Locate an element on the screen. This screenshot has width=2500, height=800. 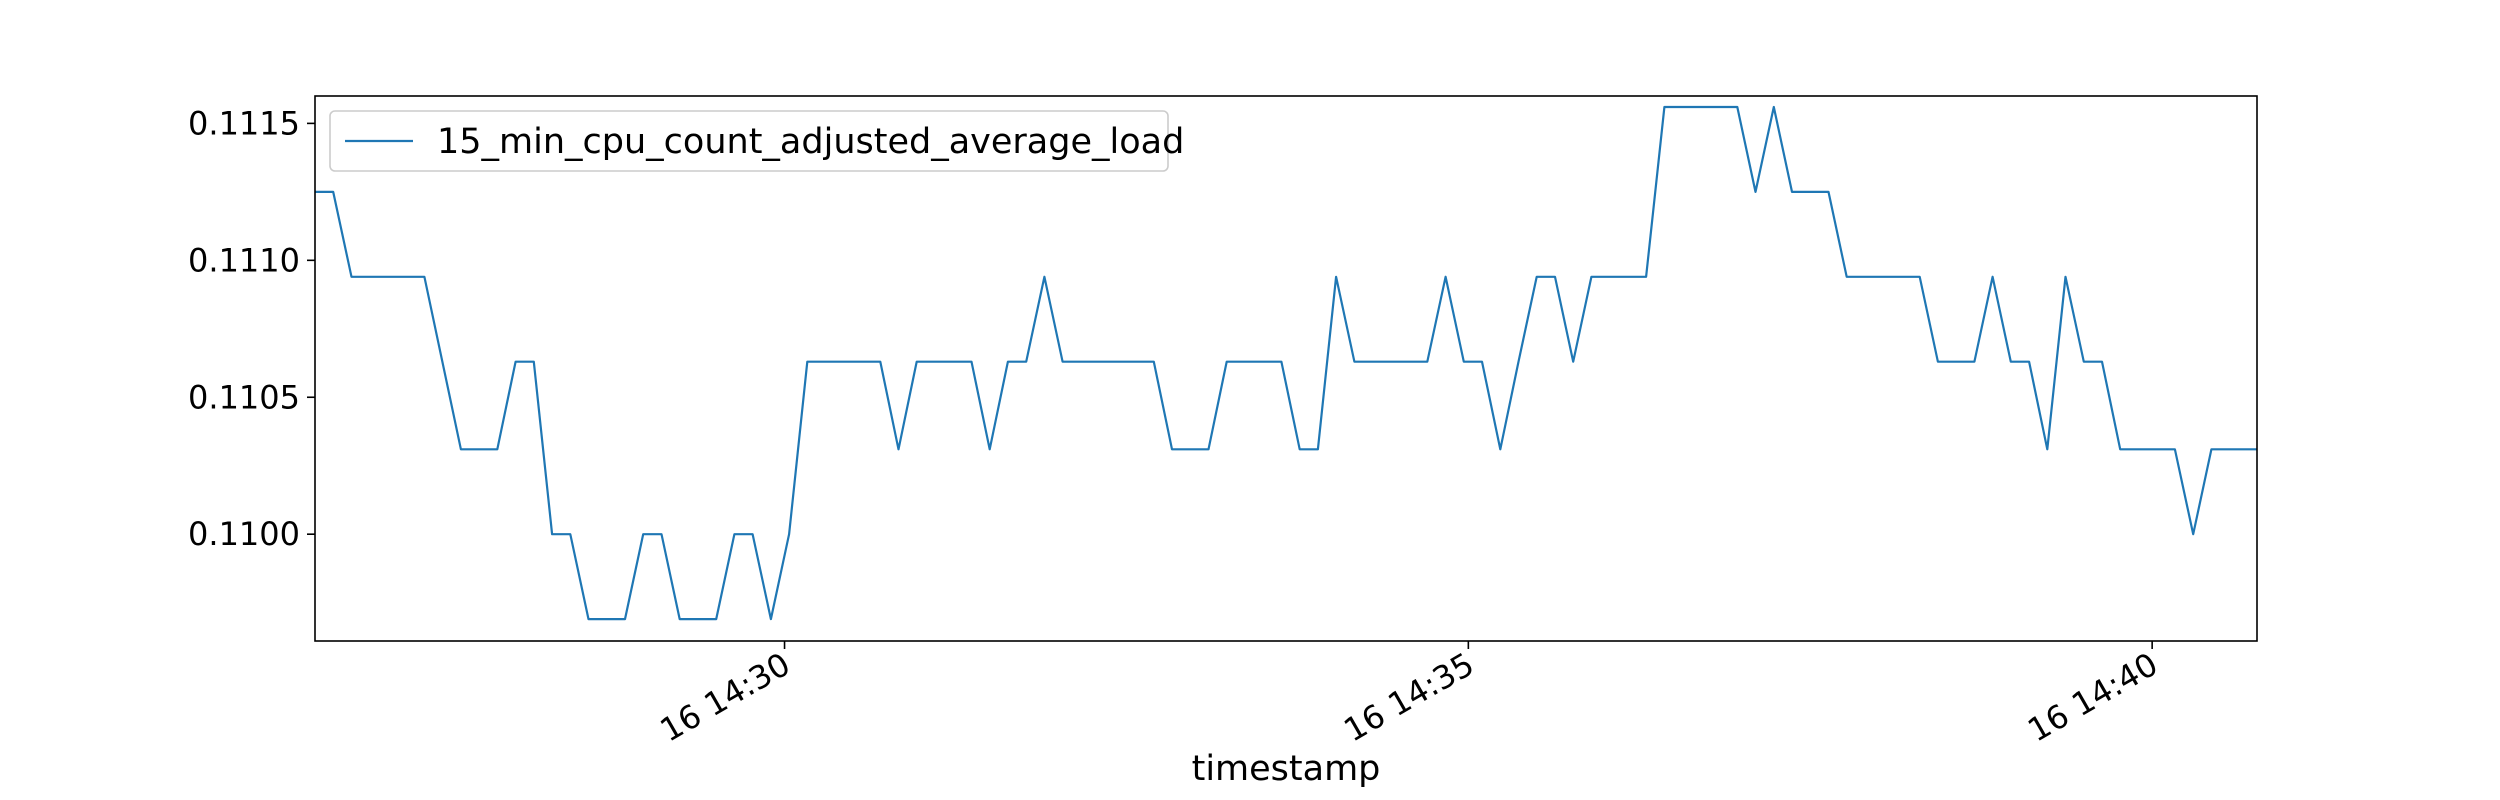
y-axis: 0.1100 0.1105 0.1110 0.1115 is located at coordinates (251, 328).